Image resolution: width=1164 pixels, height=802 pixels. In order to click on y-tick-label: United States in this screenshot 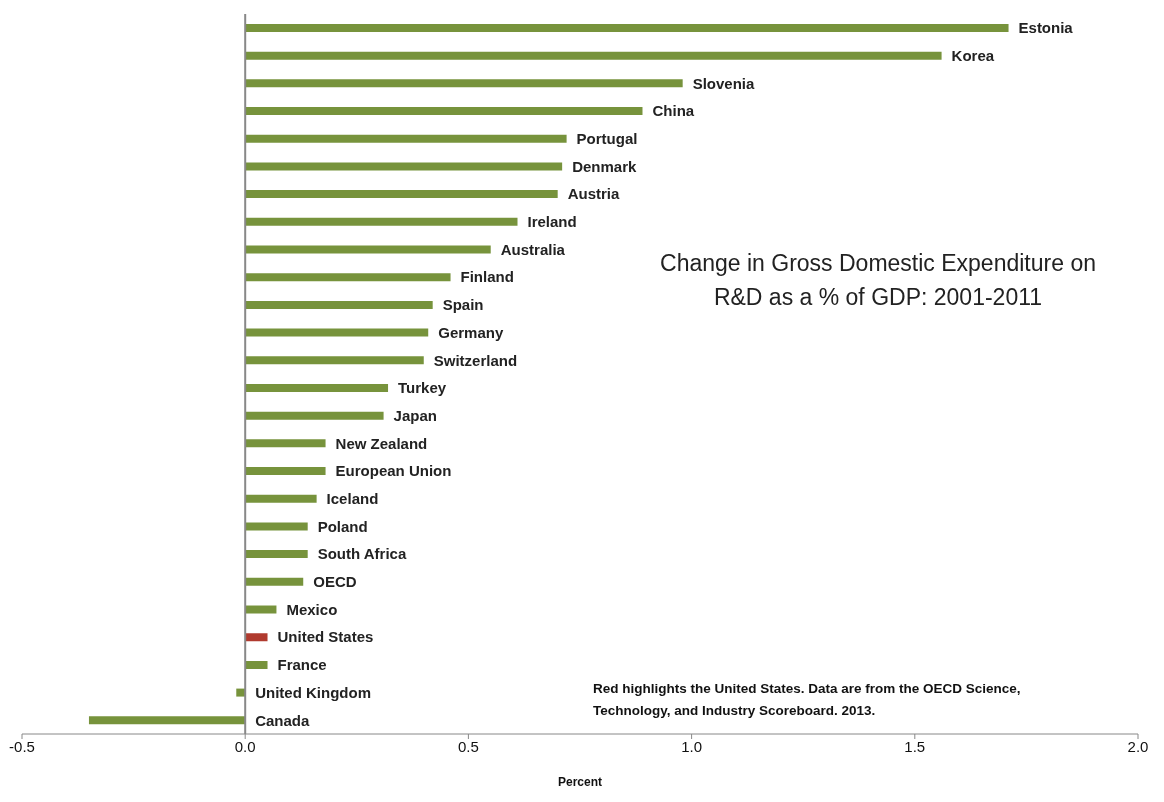, I will do `click(325, 637)`.